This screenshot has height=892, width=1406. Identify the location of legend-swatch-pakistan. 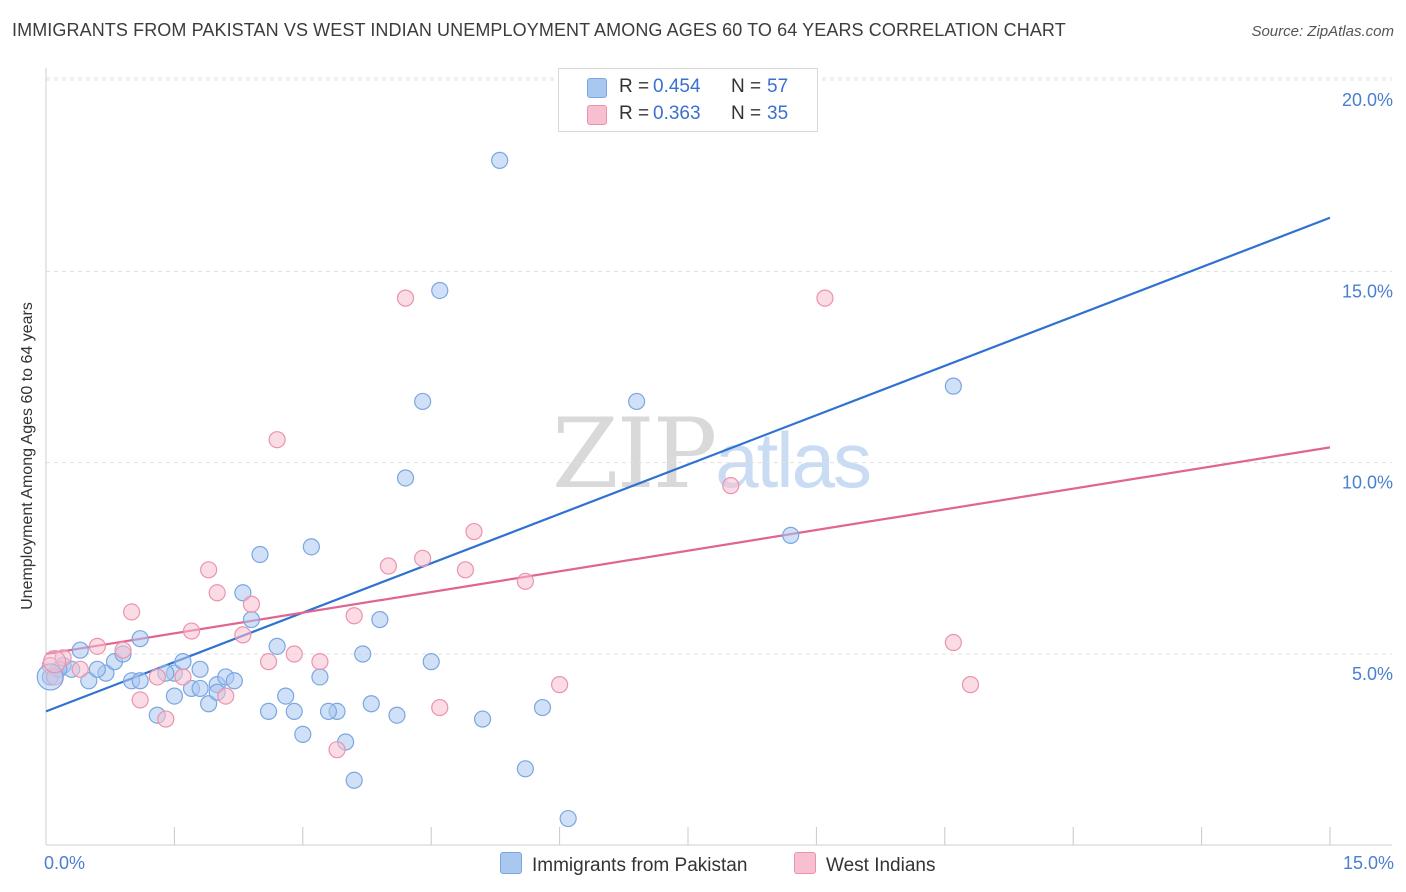
(597, 88).